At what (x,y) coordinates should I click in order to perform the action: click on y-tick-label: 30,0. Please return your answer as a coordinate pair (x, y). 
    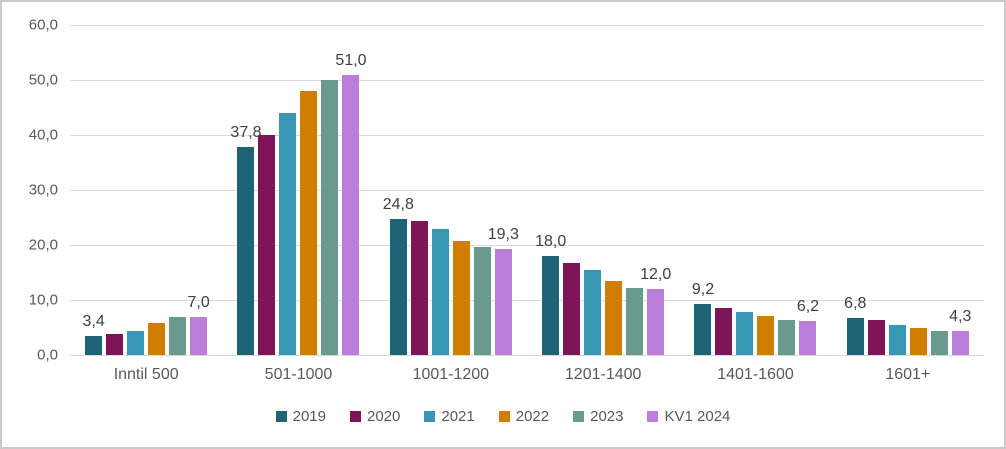
    Looking at the image, I should click on (43, 190).